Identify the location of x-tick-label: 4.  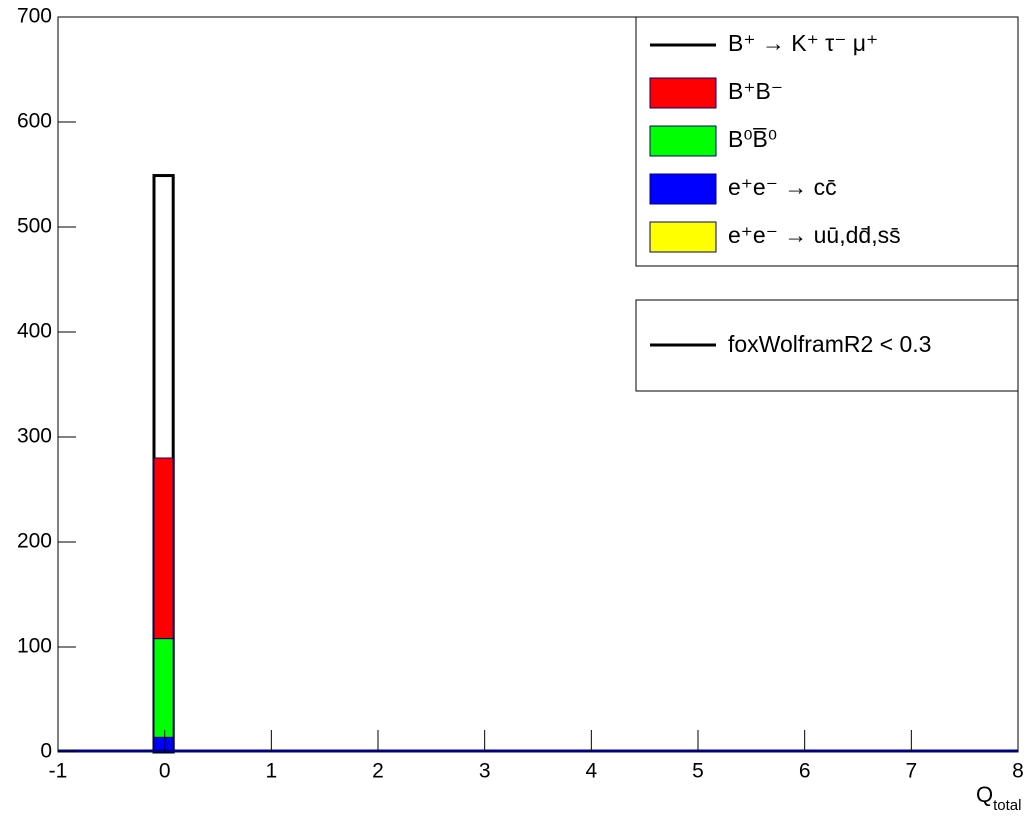
(591, 771).